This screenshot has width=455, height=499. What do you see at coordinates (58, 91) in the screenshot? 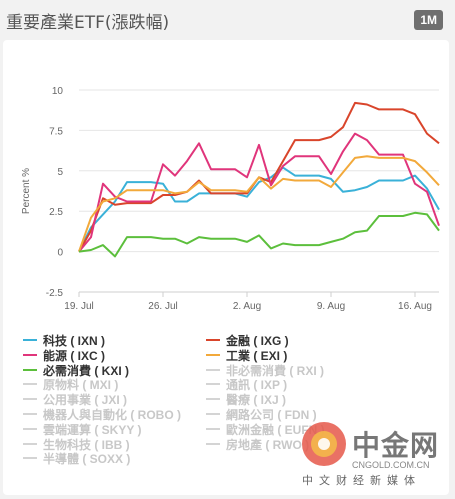
I see `y-tick-label: 10` at bounding box center [58, 91].